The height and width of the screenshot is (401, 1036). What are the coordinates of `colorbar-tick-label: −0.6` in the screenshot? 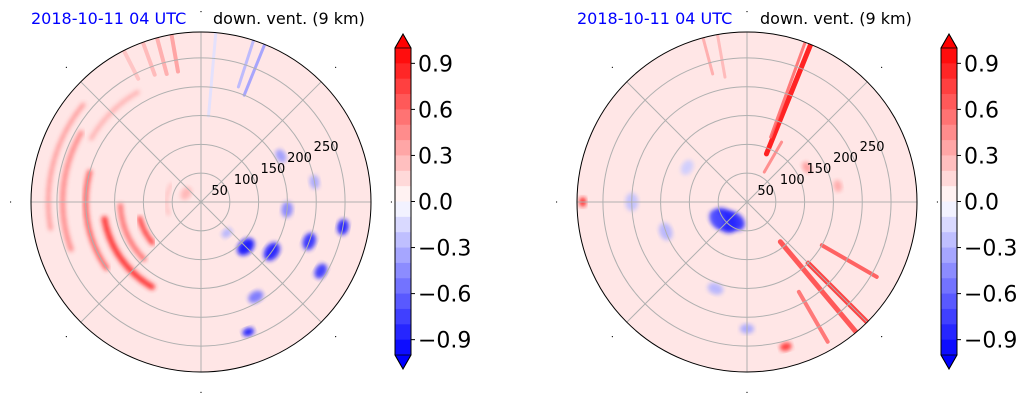 It's located at (990, 295).